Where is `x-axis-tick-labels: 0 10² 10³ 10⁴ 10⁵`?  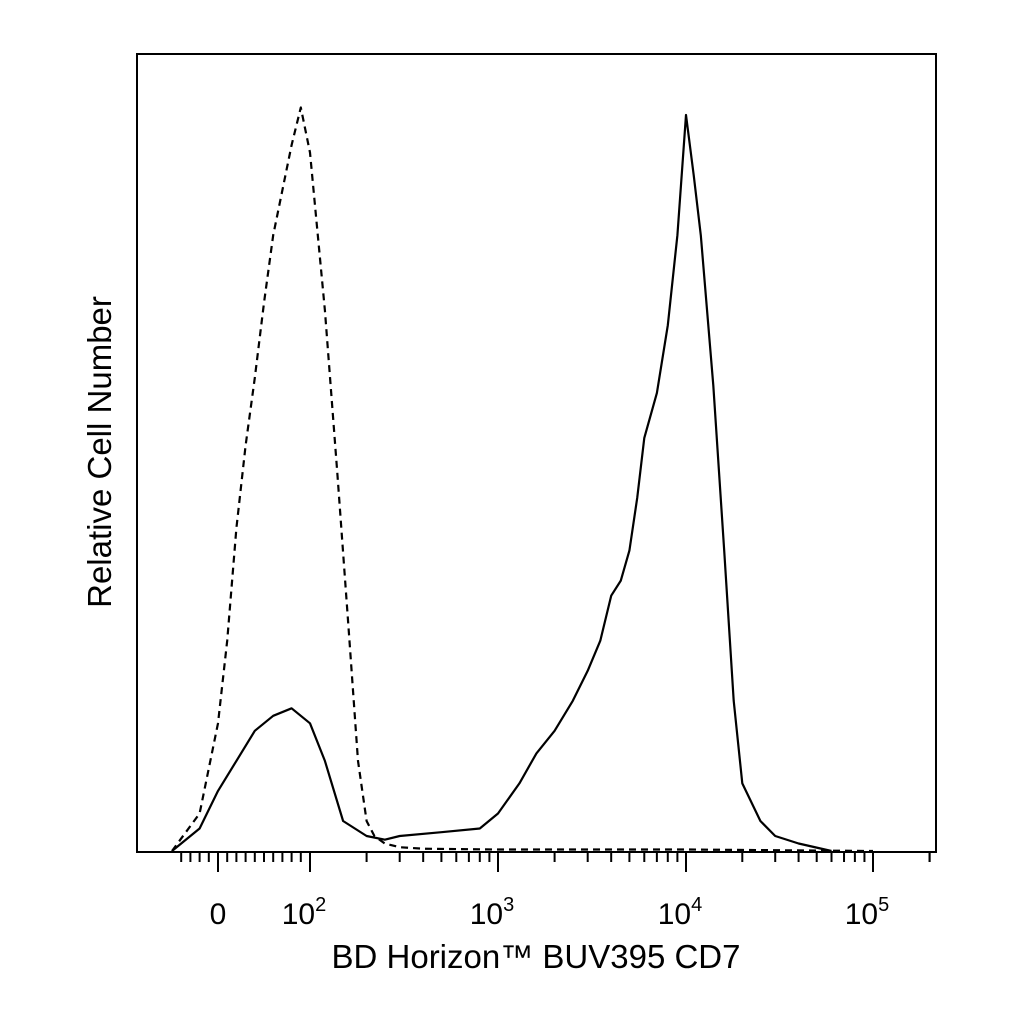 x-axis-tick-labels: 0 10² 10³ 10⁴ 10⁵ is located at coordinates (550, 912).